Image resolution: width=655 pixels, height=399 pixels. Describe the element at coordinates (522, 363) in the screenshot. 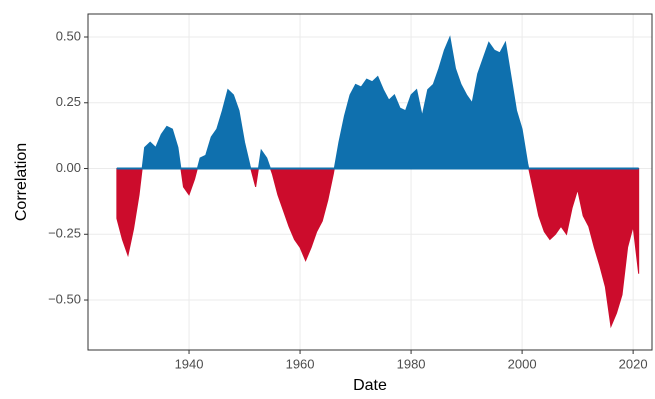

I see `x-tick-label: 2000` at that location.